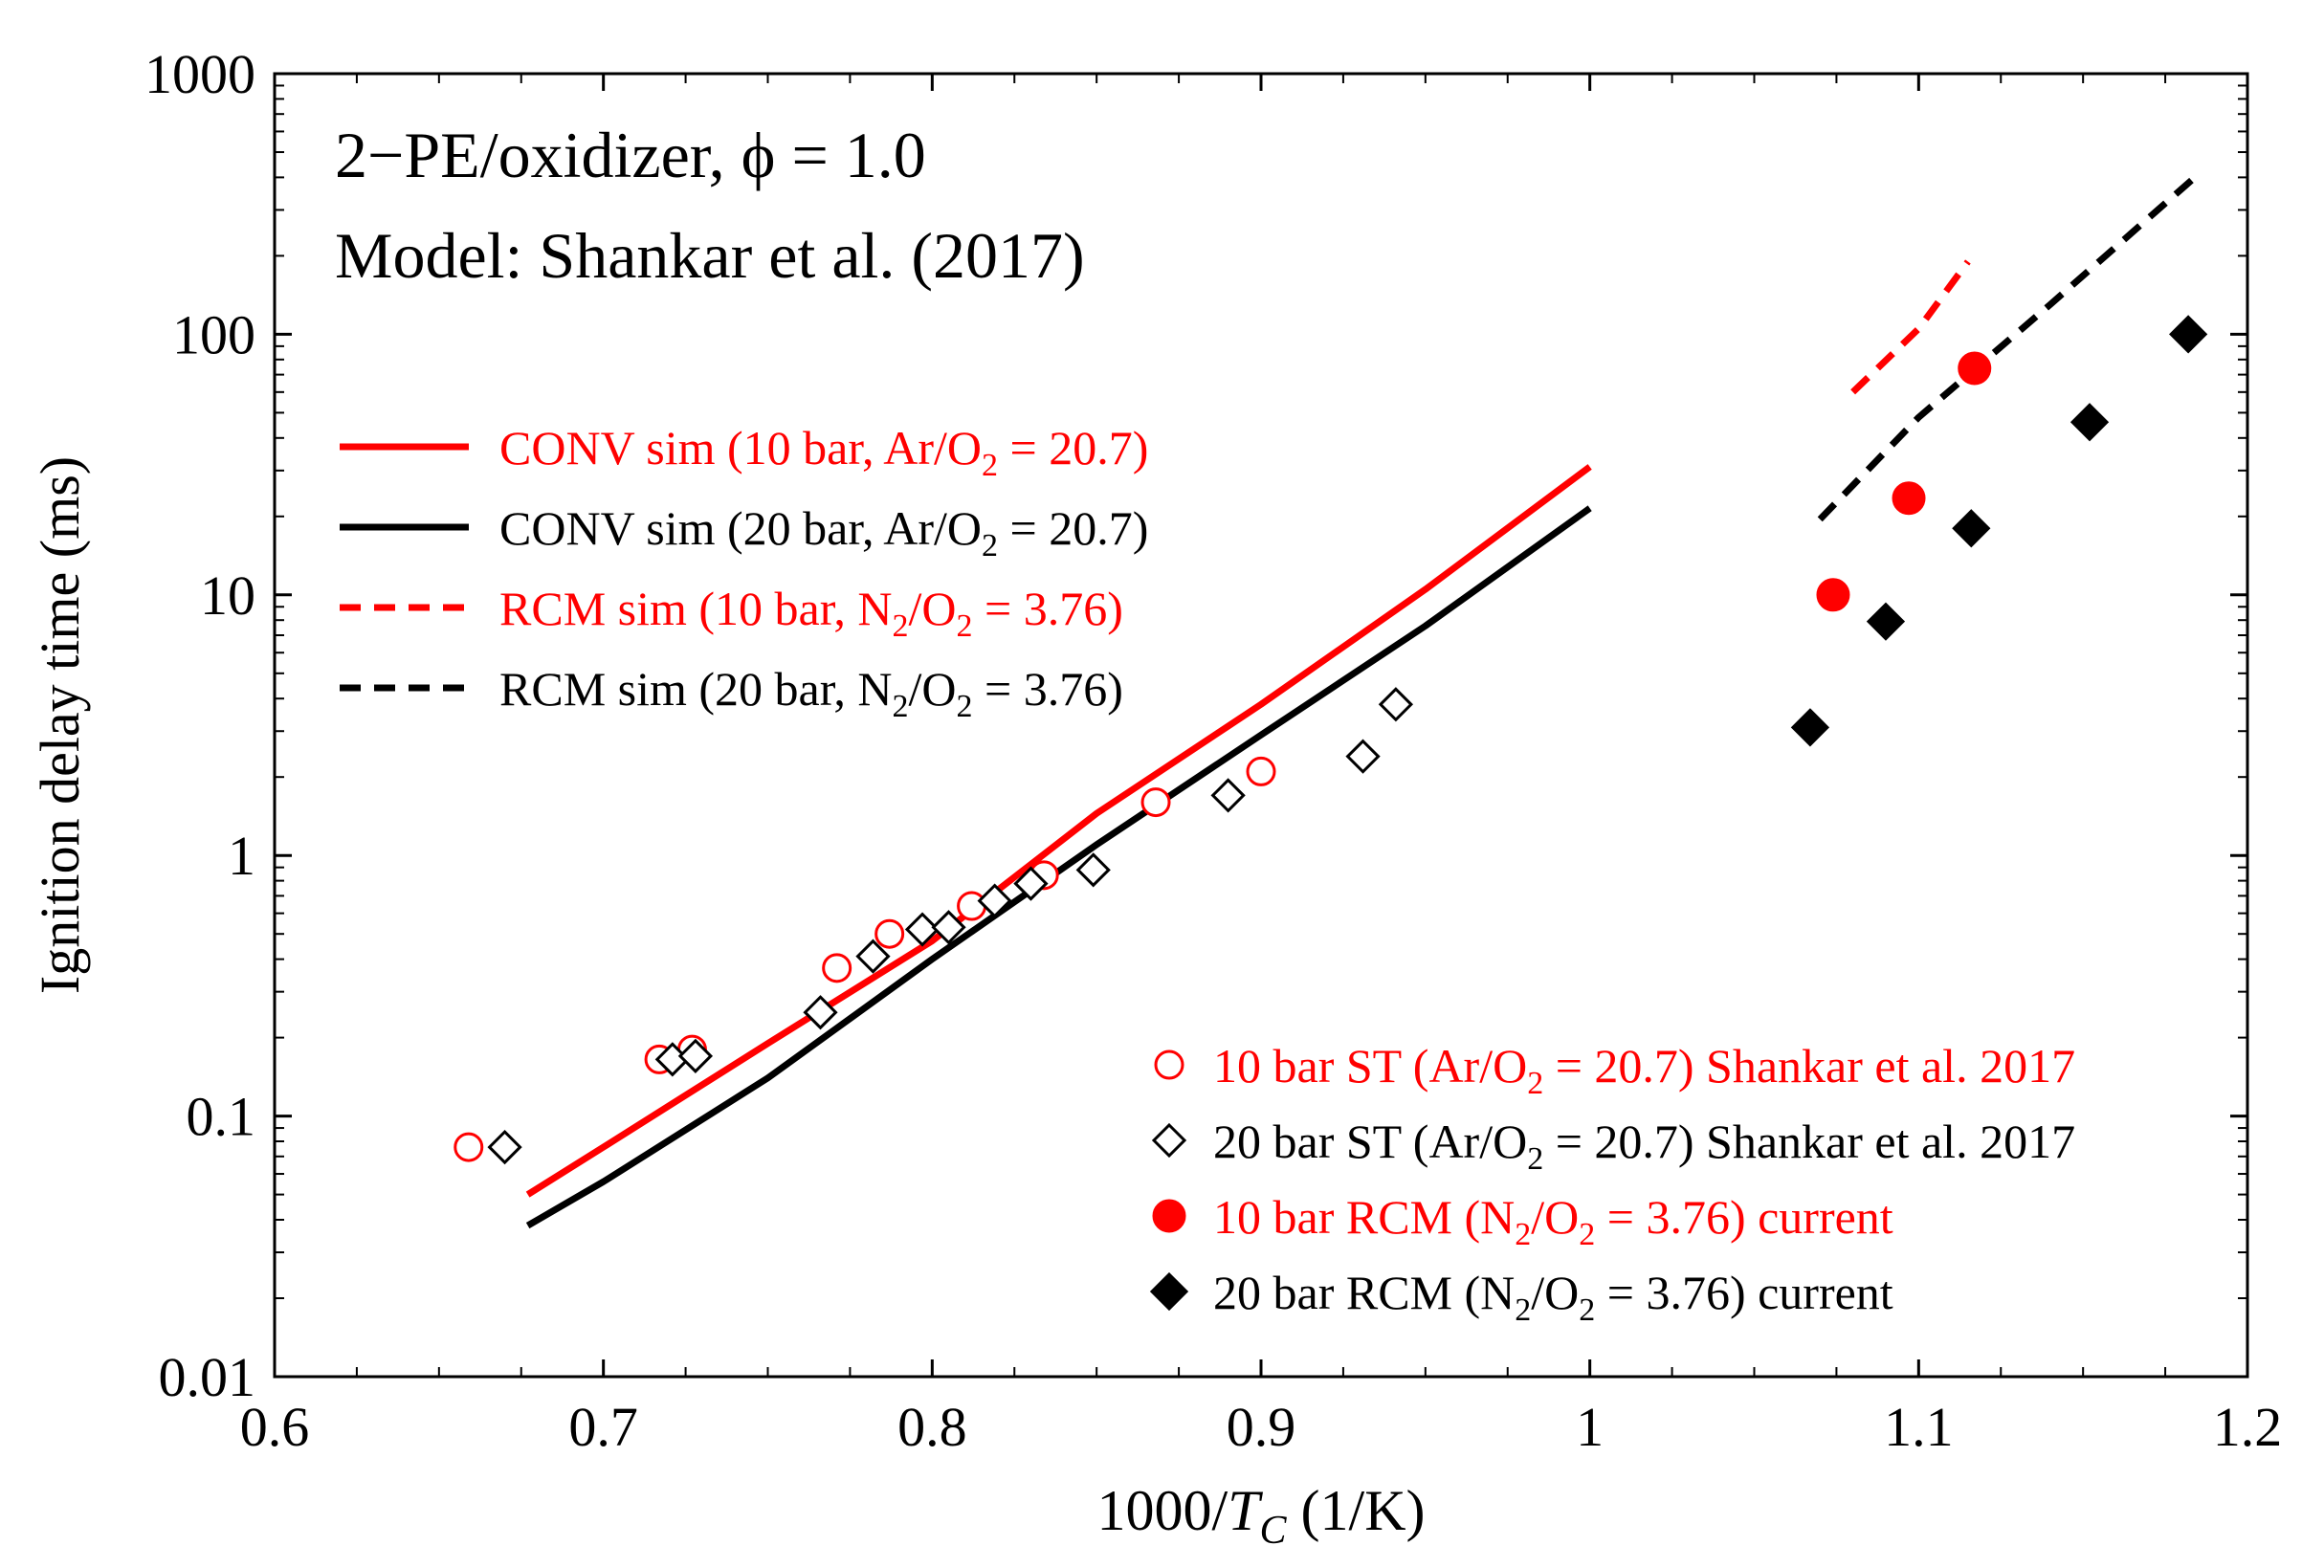  Describe the element at coordinates (823, 452) in the screenshot. I see `legend-line-label: CONV sim (10 bar, Ar/O2 = 20.7)` at that location.